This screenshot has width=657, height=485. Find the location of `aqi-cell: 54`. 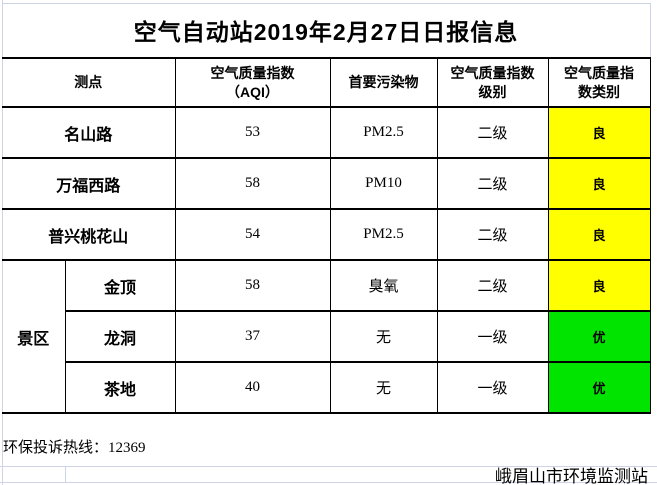

aqi-cell: 54 is located at coordinates (252, 234).